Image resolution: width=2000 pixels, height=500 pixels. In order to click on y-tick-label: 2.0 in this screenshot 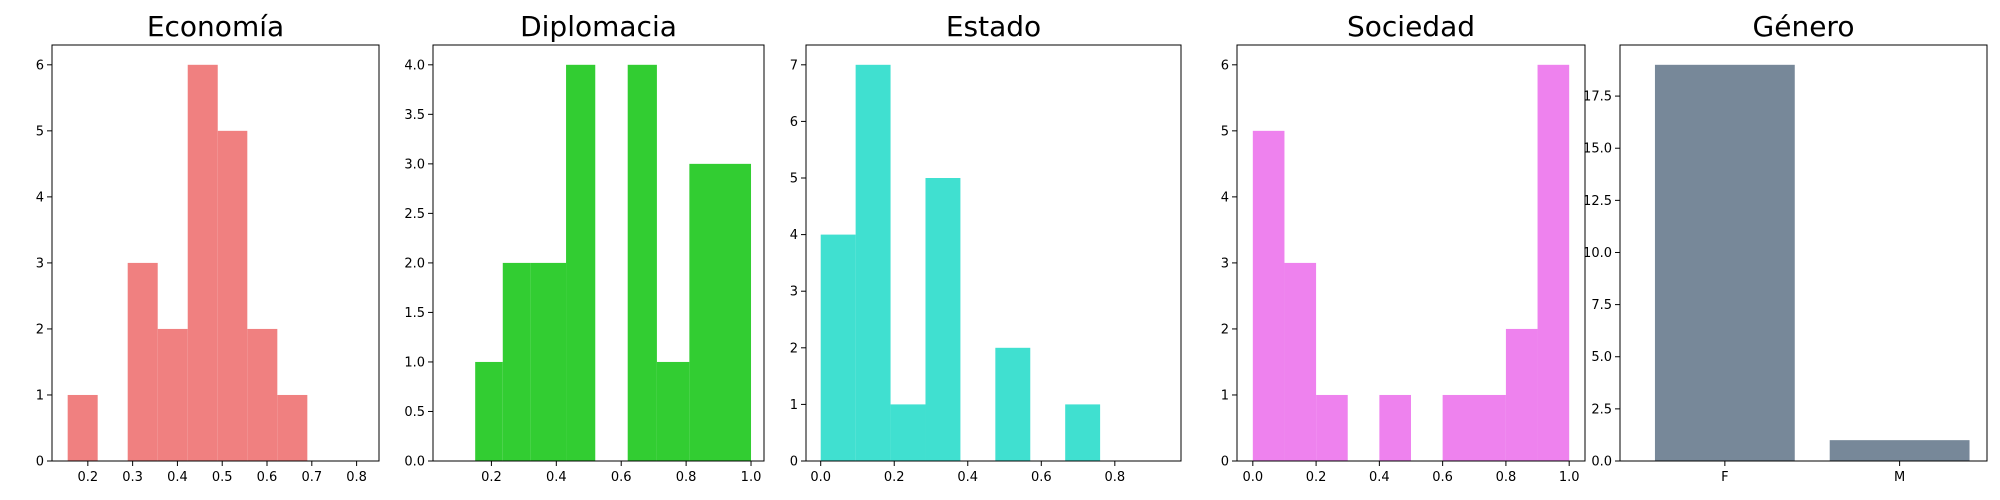, I will do `click(414, 263)`.